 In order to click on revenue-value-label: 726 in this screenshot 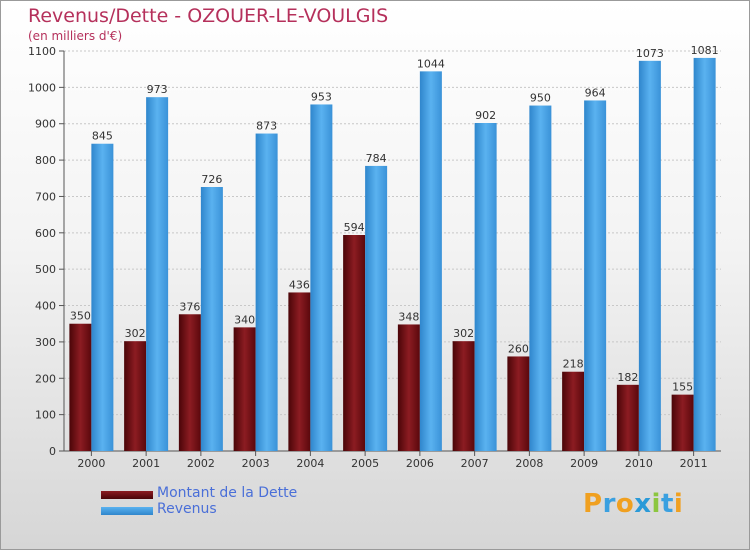, I will do `click(211, 179)`.